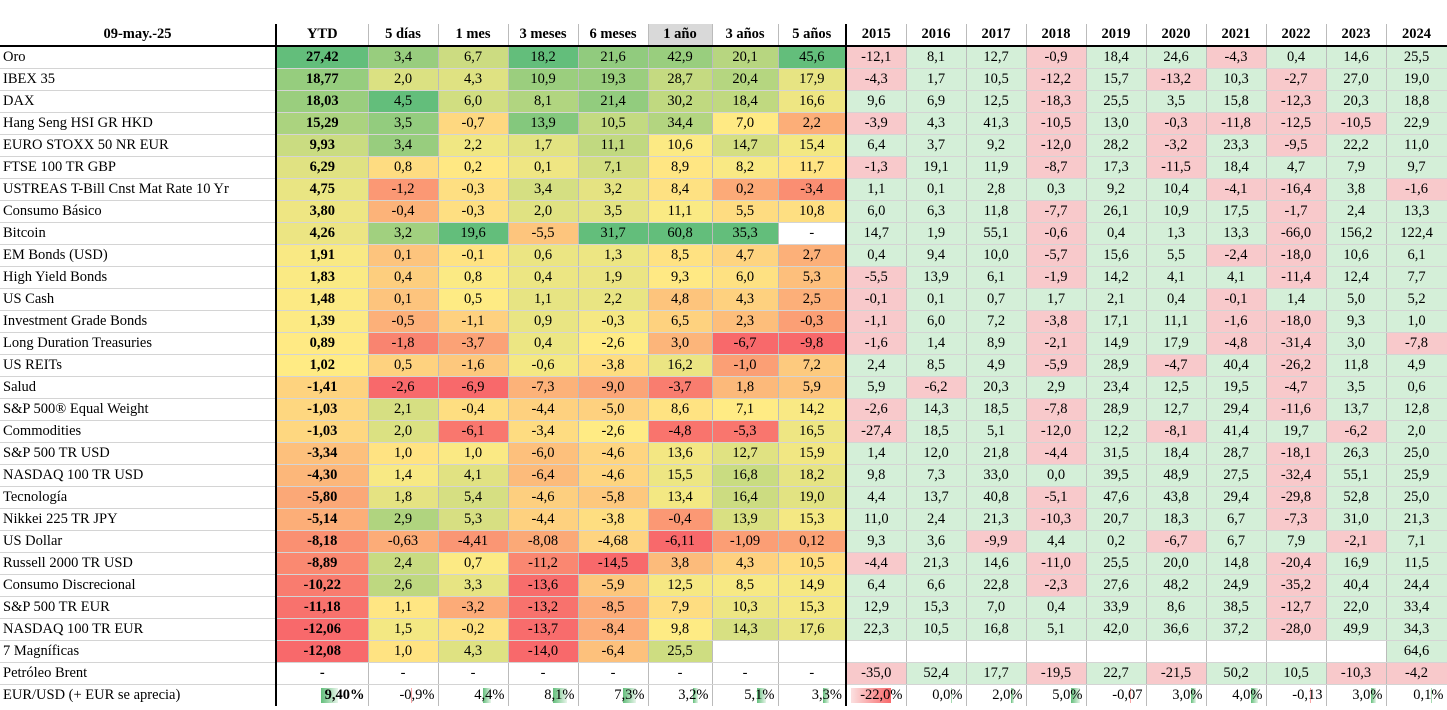  What do you see at coordinates (1176, 519) in the screenshot?
I see `cell: 18,3` at bounding box center [1176, 519].